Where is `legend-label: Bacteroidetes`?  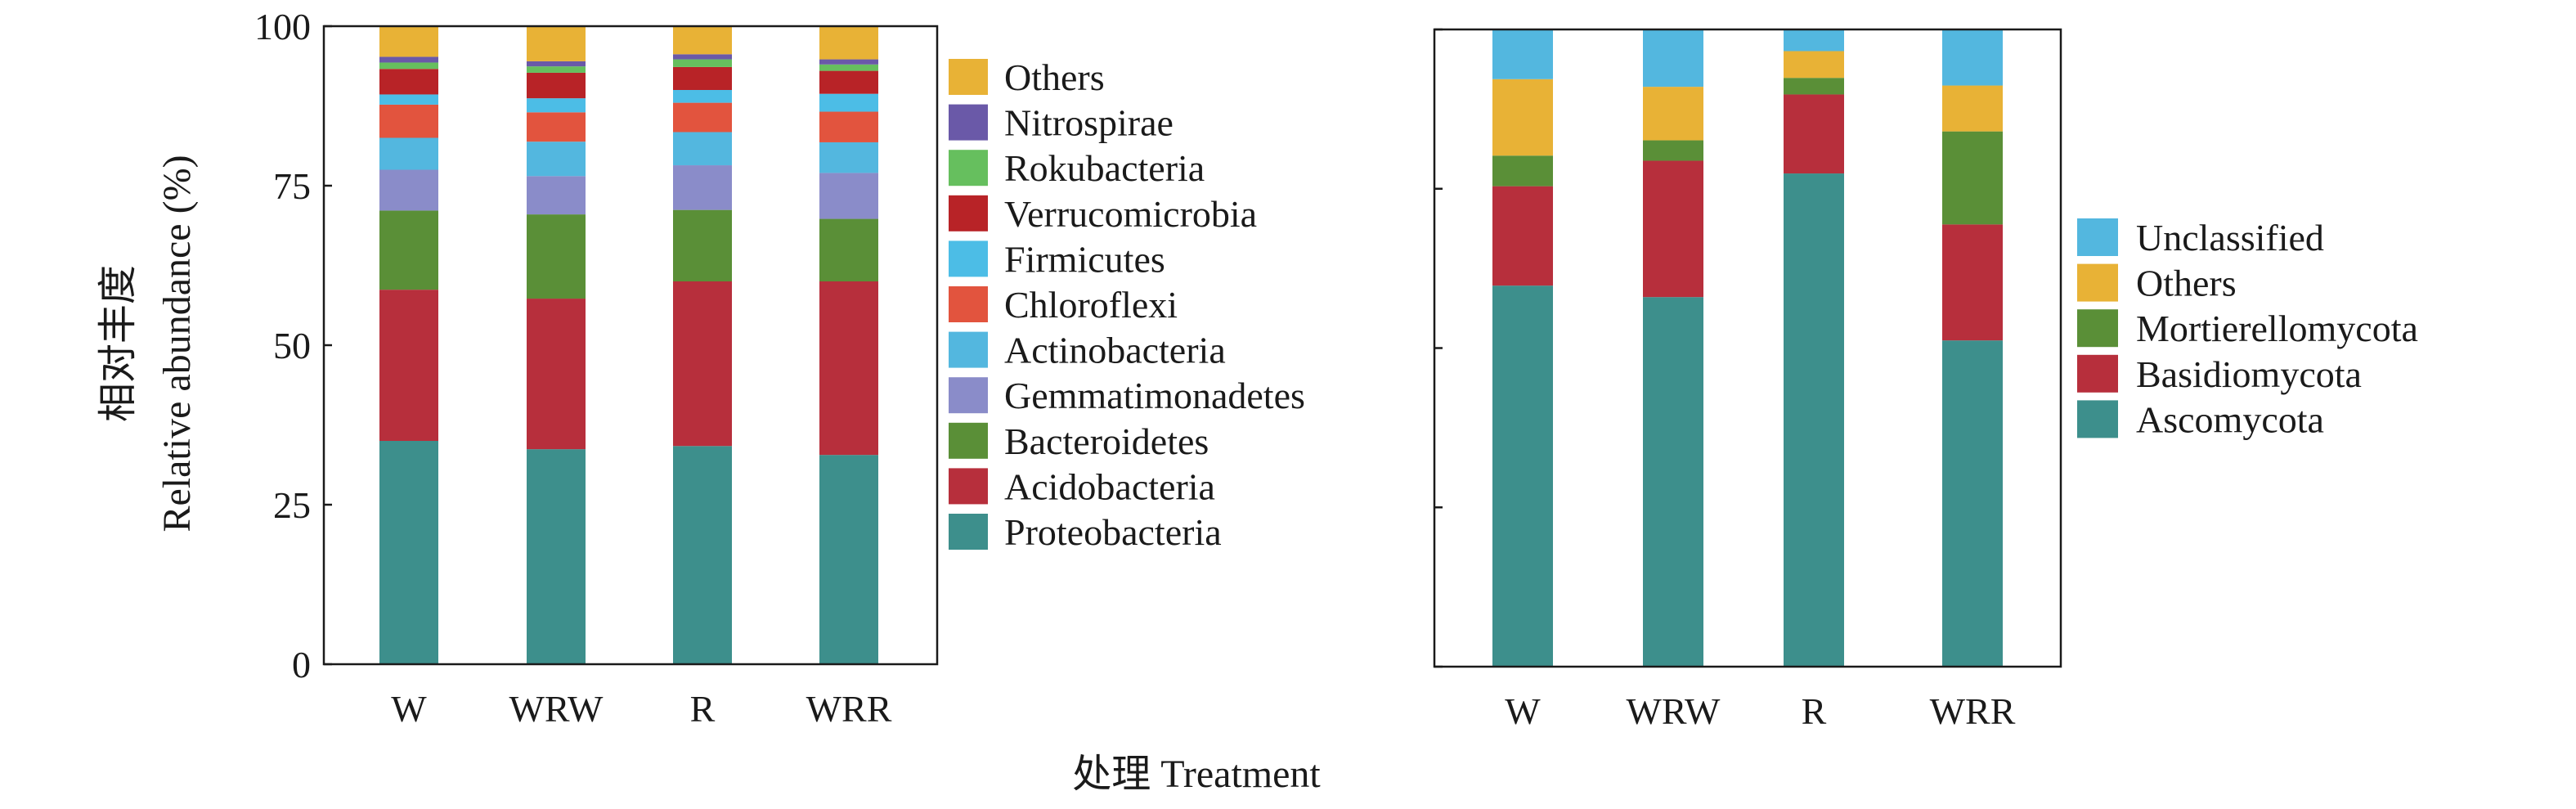
legend-label: Bacteroidetes is located at coordinates (1106, 441).